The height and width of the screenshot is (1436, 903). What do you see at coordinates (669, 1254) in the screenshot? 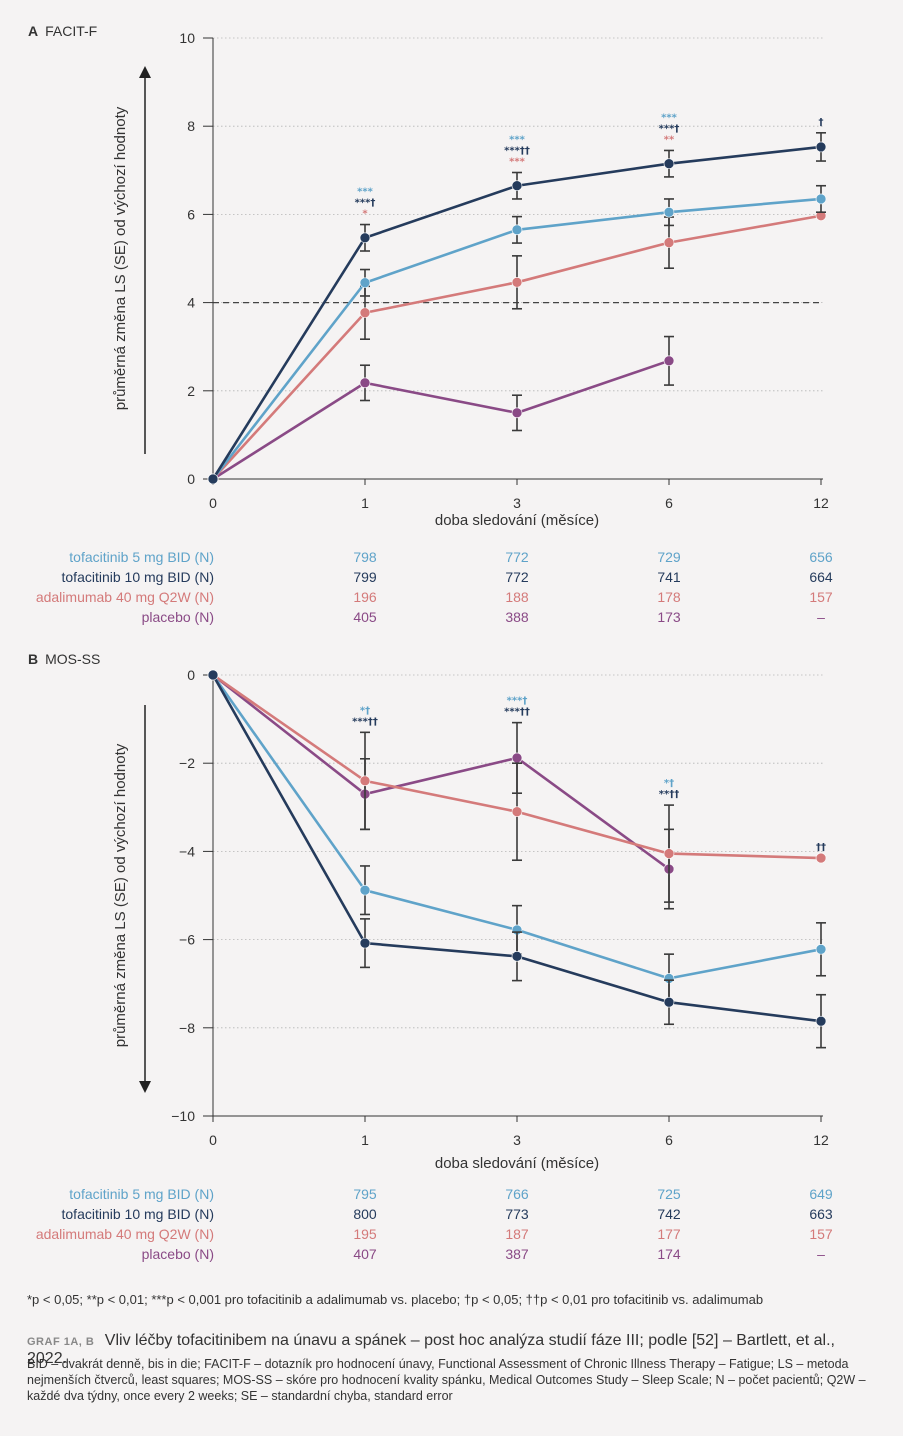
I see `n-value: 174` at bounding box center [669, 1254].